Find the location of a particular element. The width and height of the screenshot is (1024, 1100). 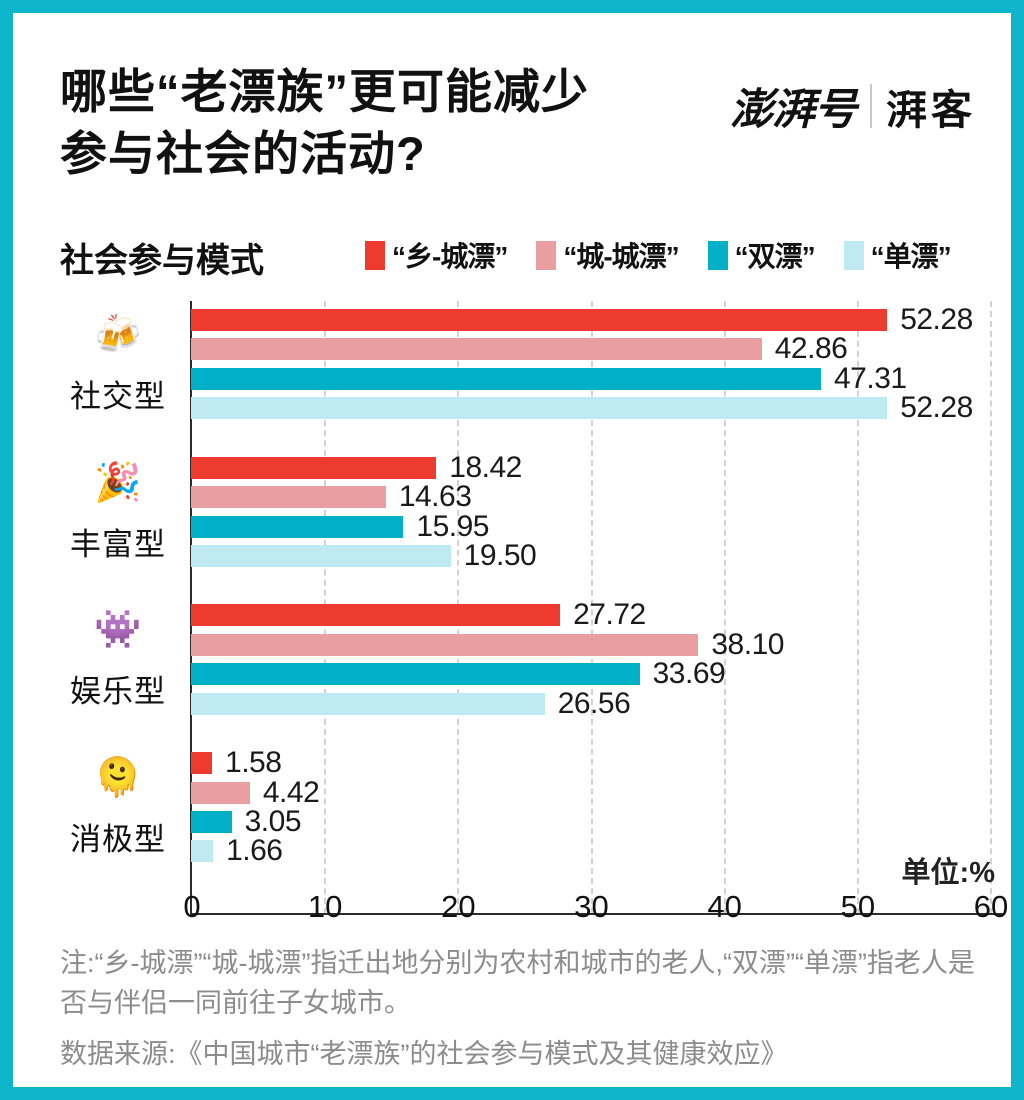

paike-logo: 湃客 is located at coordinates (931, 110).